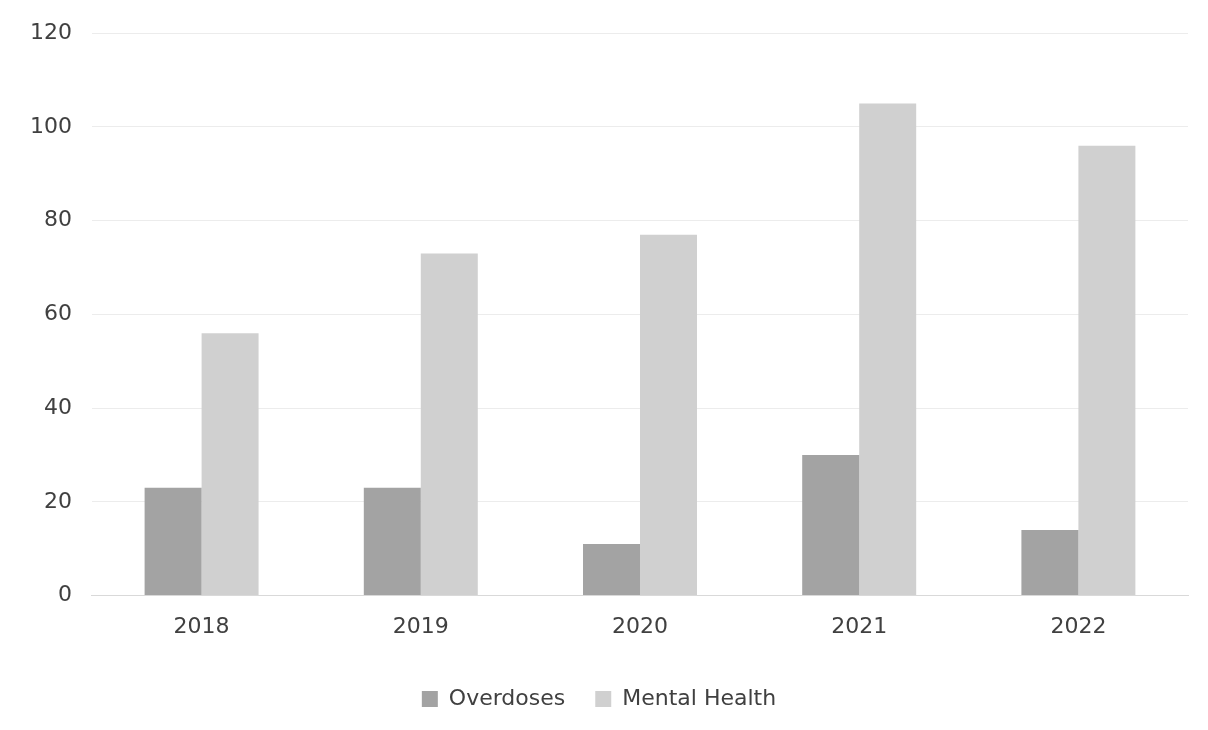  Describe the element at coordinates (50, 125) in the screenshot. I see `y-tick-label: 100` at that location.